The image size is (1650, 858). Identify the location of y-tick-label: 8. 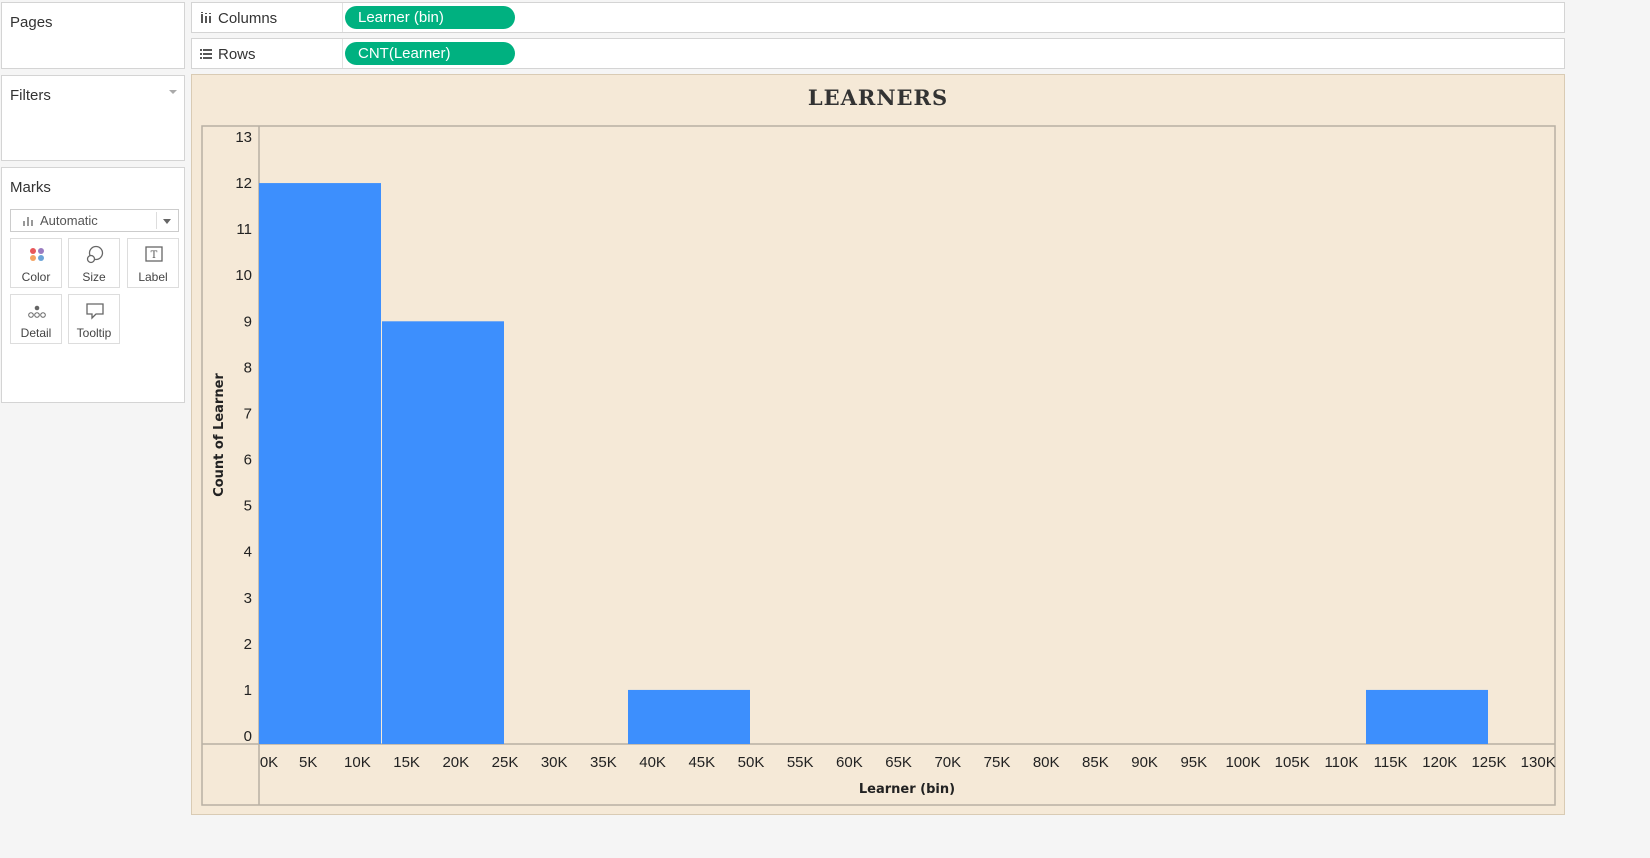
(248, 367).